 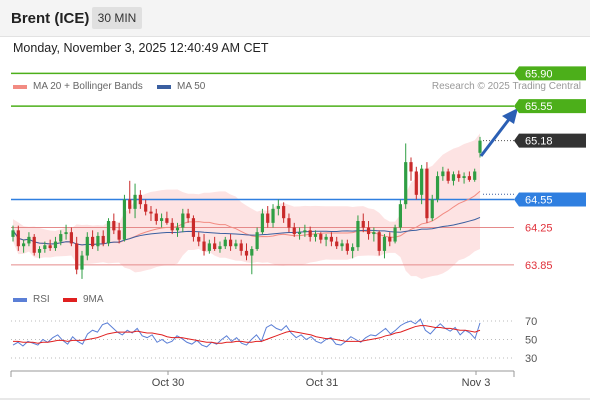 What do you see at coordinates (50, 18) in the screenshot?
I see `instrument-title: Brent (ICE)` at bounding box center [50, 18].